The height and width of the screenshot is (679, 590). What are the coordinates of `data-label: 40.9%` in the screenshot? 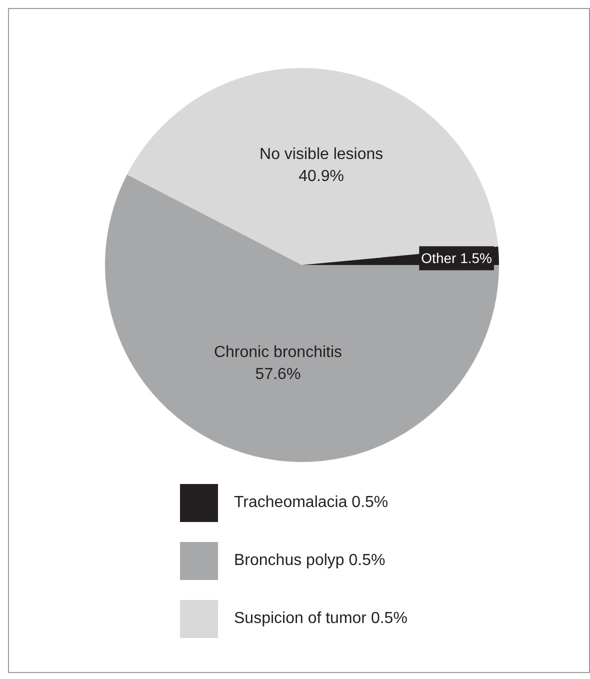 It's located at (321, 176).